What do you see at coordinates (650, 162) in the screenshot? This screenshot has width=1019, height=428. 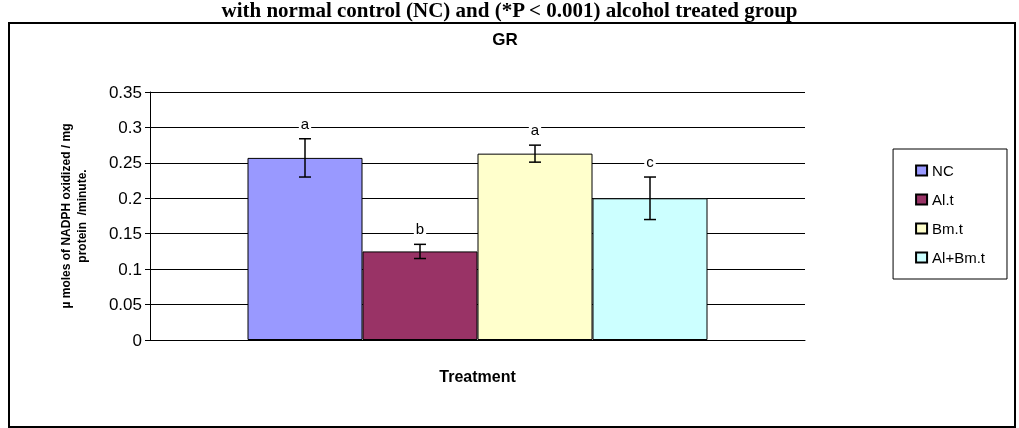 I see `annotation: c` at bounding box center [650, 162].